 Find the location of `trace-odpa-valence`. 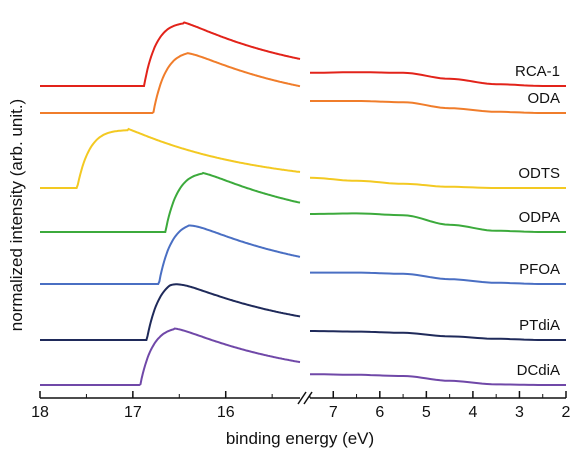

trace-odpa-valence is located at coordinates (438, 222).